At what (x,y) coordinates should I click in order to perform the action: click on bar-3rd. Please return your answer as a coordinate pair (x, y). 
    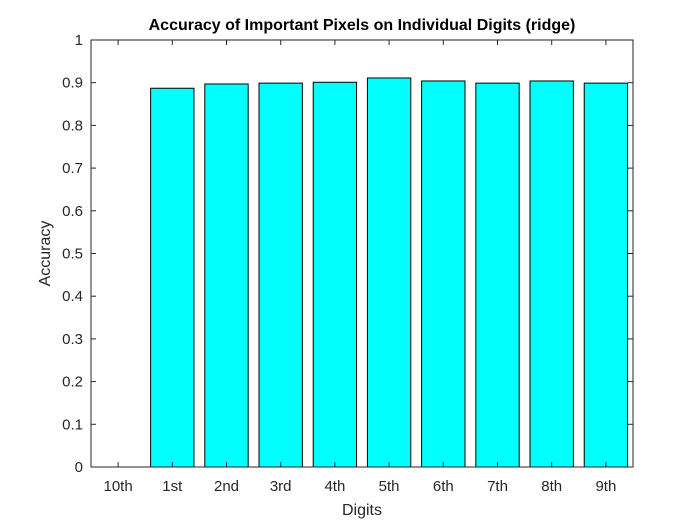
    Looking at the image, I should click on (280, 275).